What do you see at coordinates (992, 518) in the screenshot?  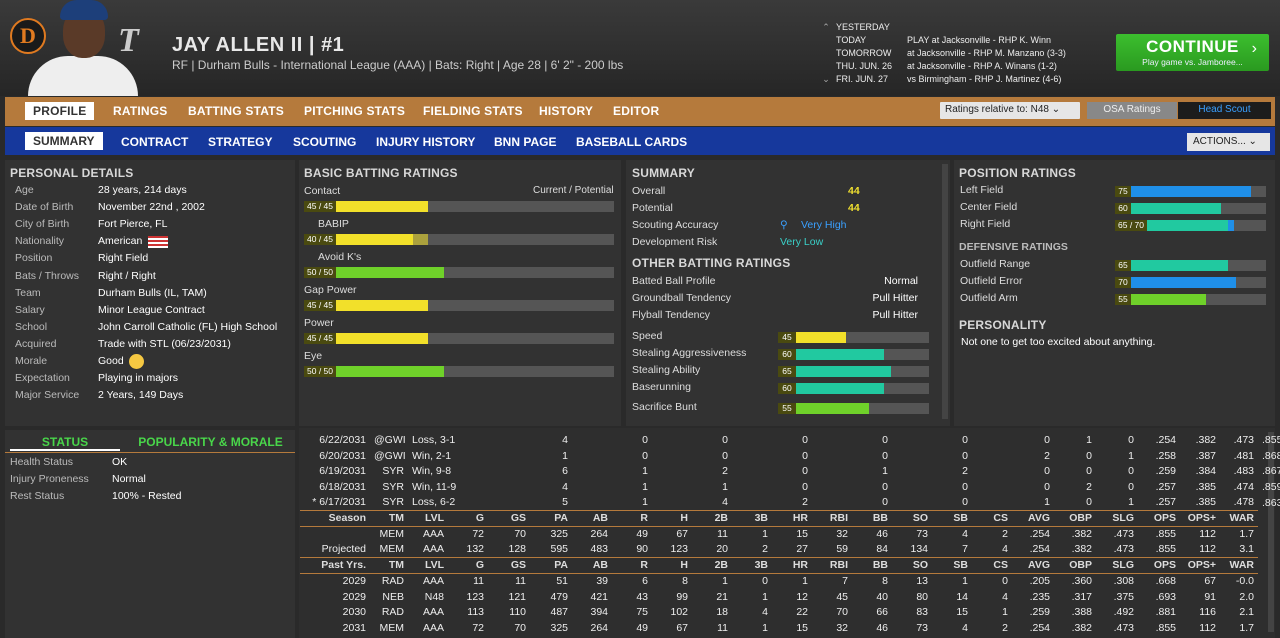 I see `stat-cell: CS` at bounding box center [992, 518].